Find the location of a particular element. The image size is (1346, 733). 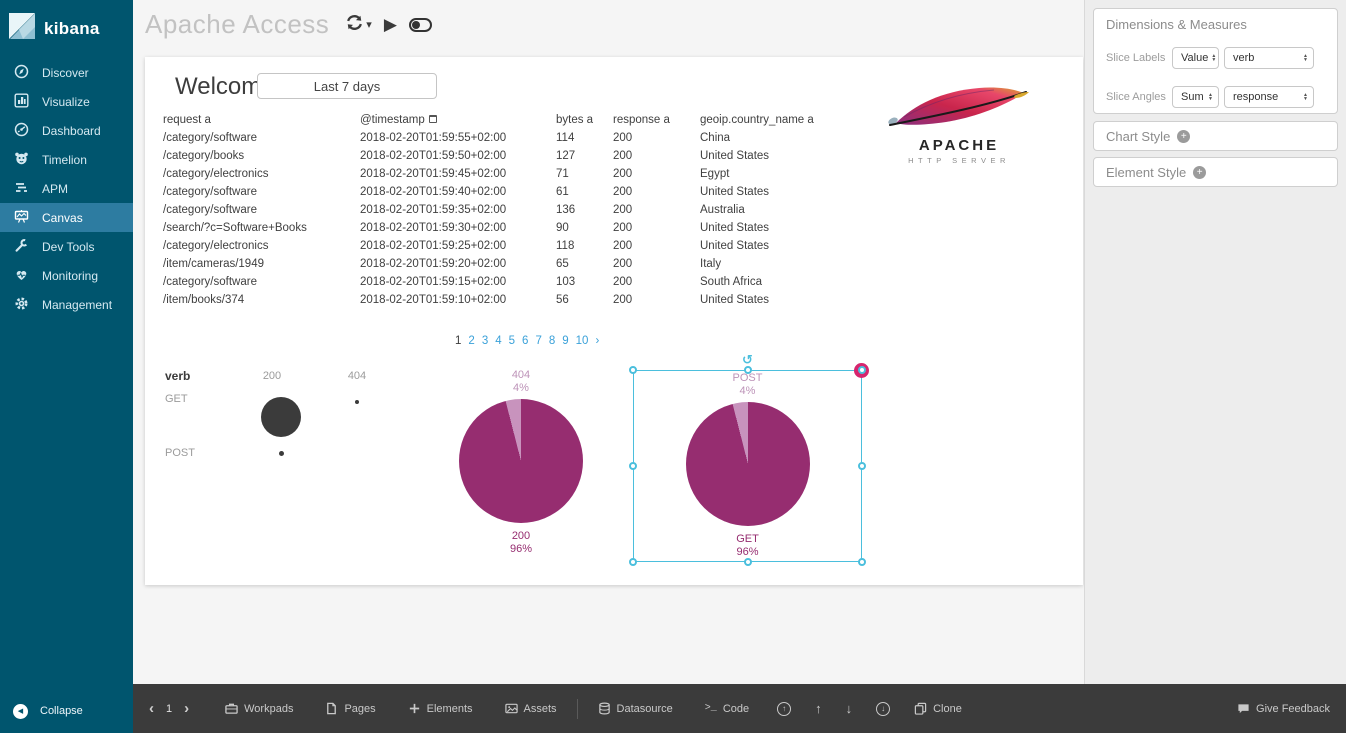

management-icon is located at coordinates (21, 305).